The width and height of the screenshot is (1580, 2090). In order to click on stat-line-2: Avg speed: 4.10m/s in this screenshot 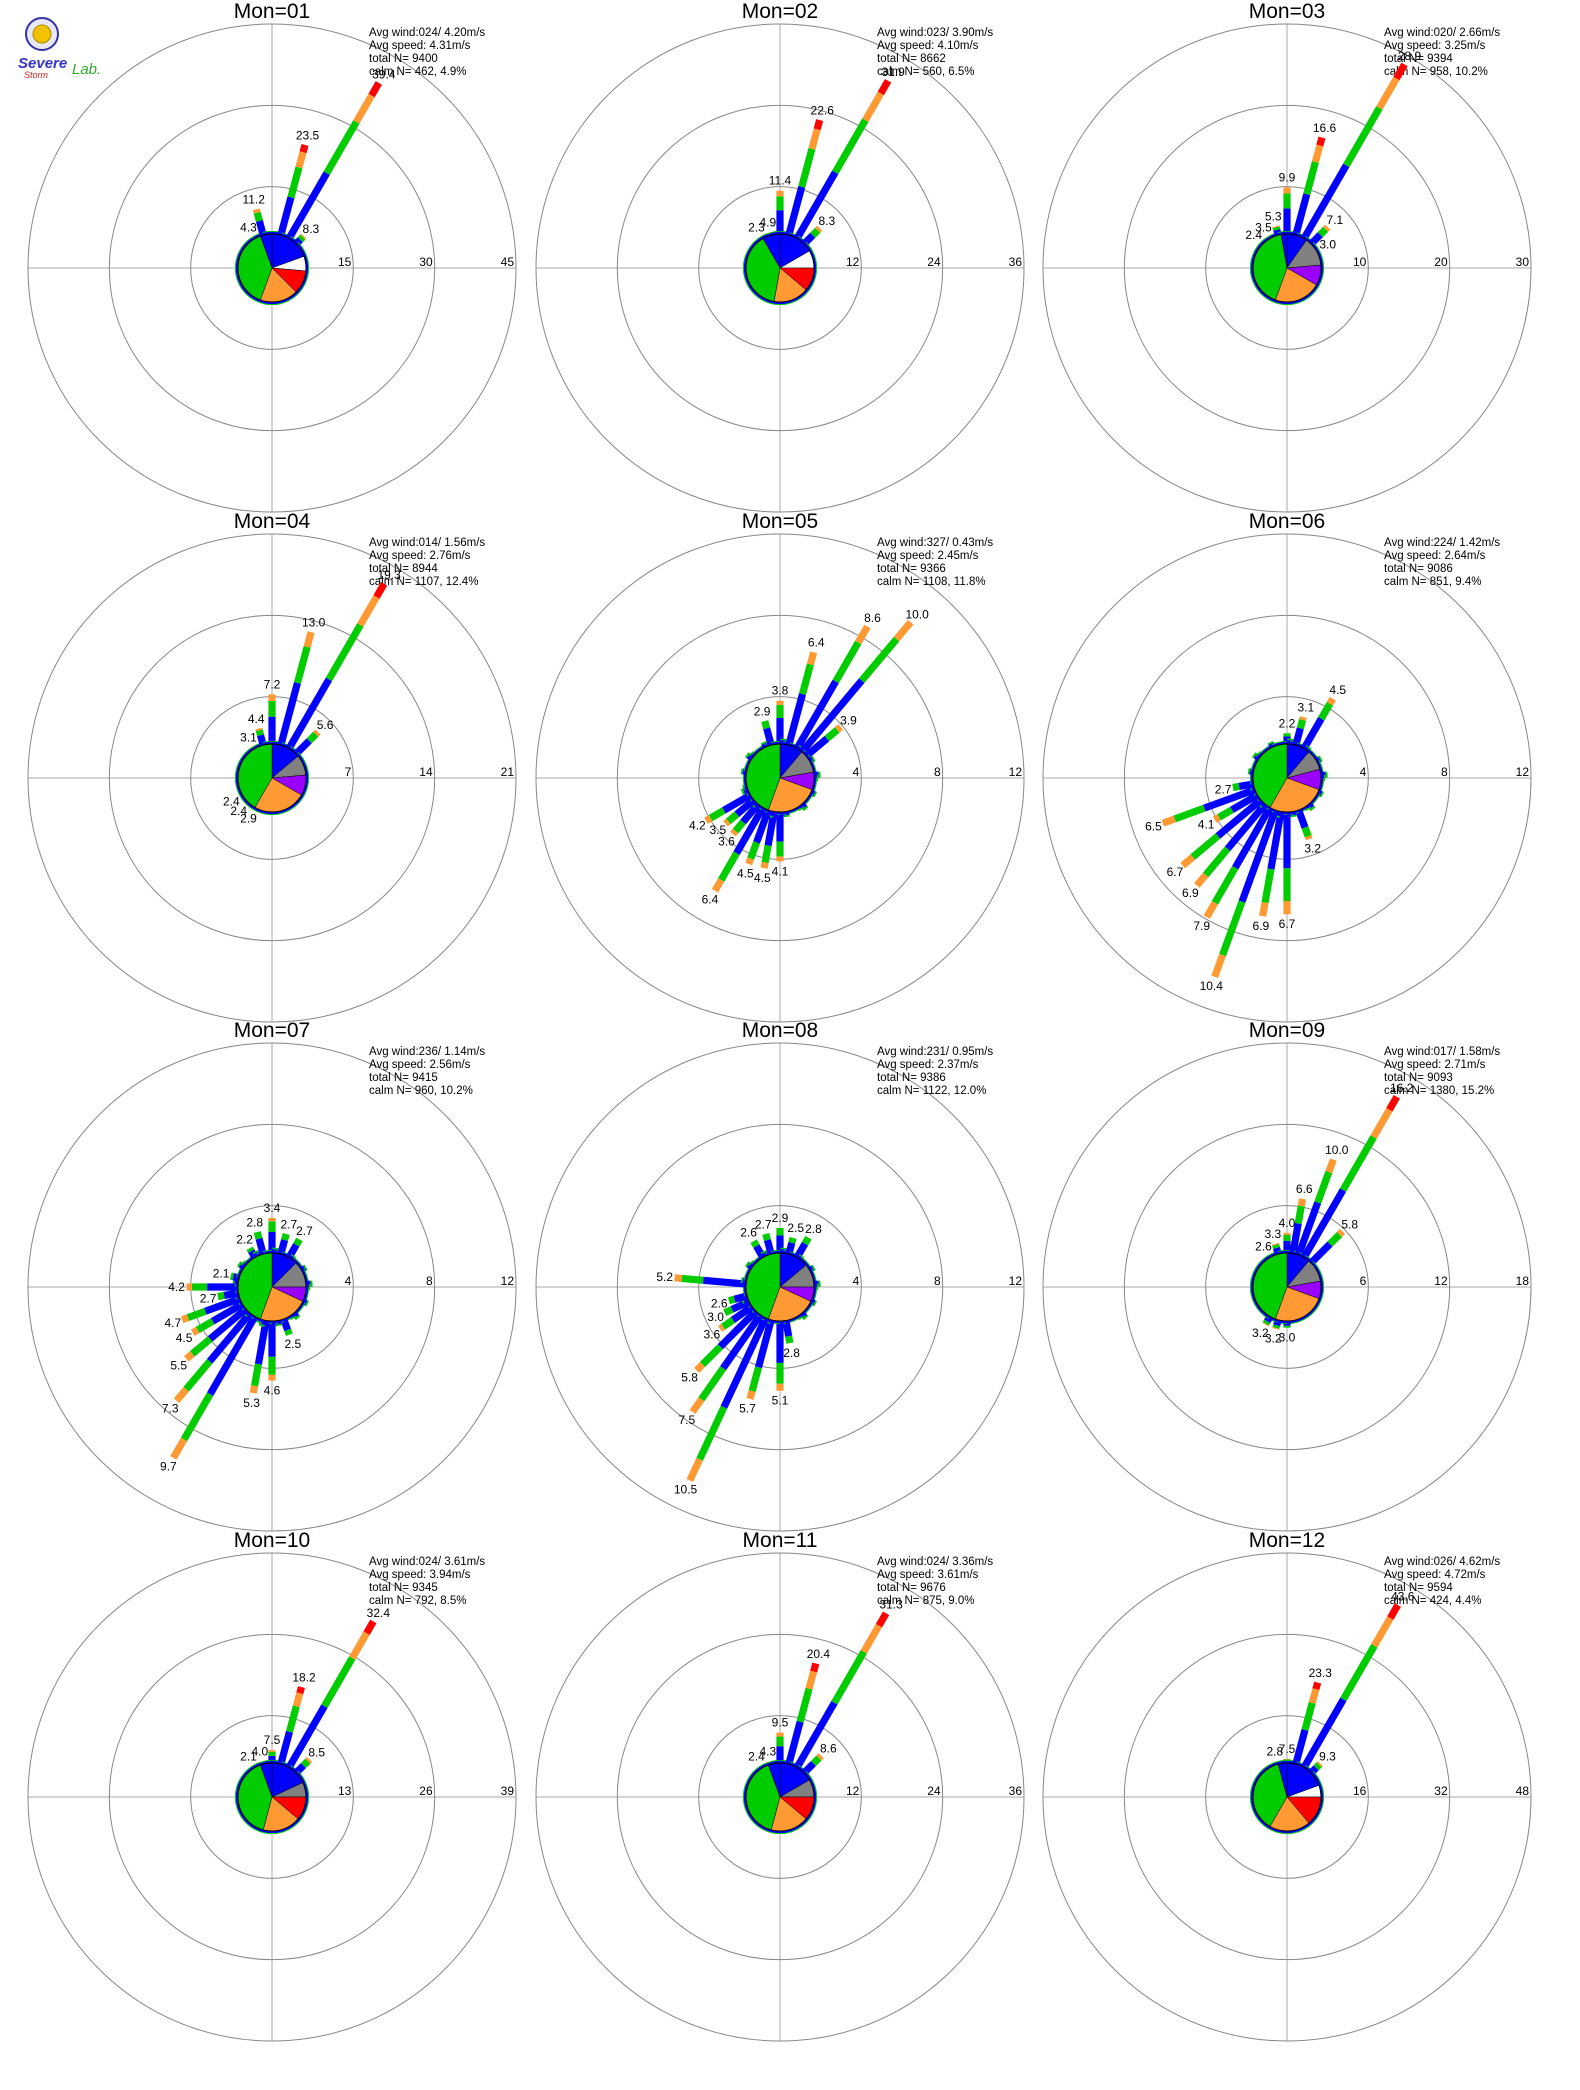, I will do `click(928, 46)`.